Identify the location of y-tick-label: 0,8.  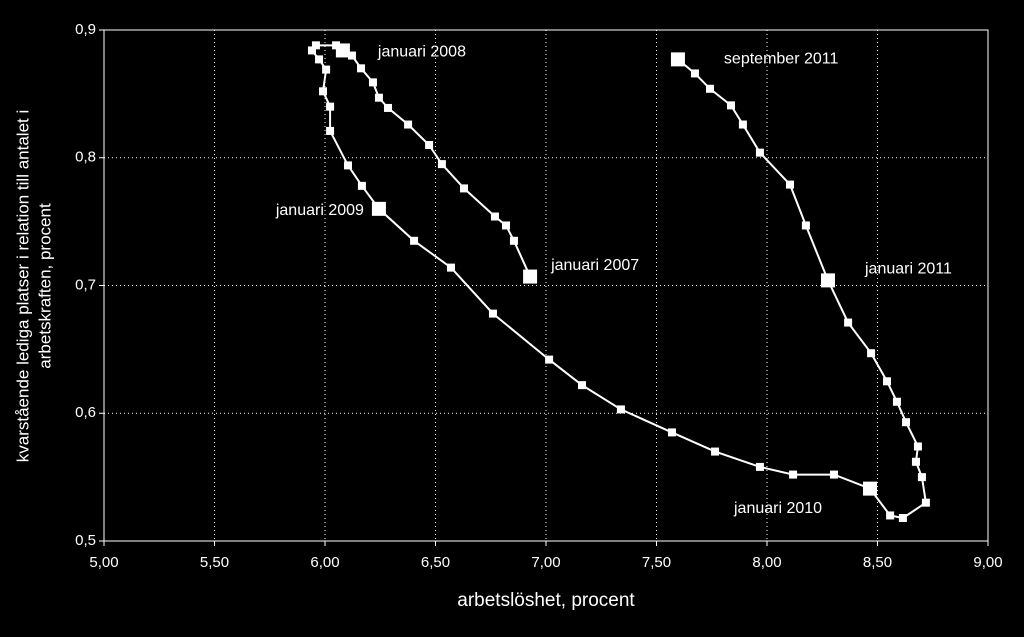
(85, 157).